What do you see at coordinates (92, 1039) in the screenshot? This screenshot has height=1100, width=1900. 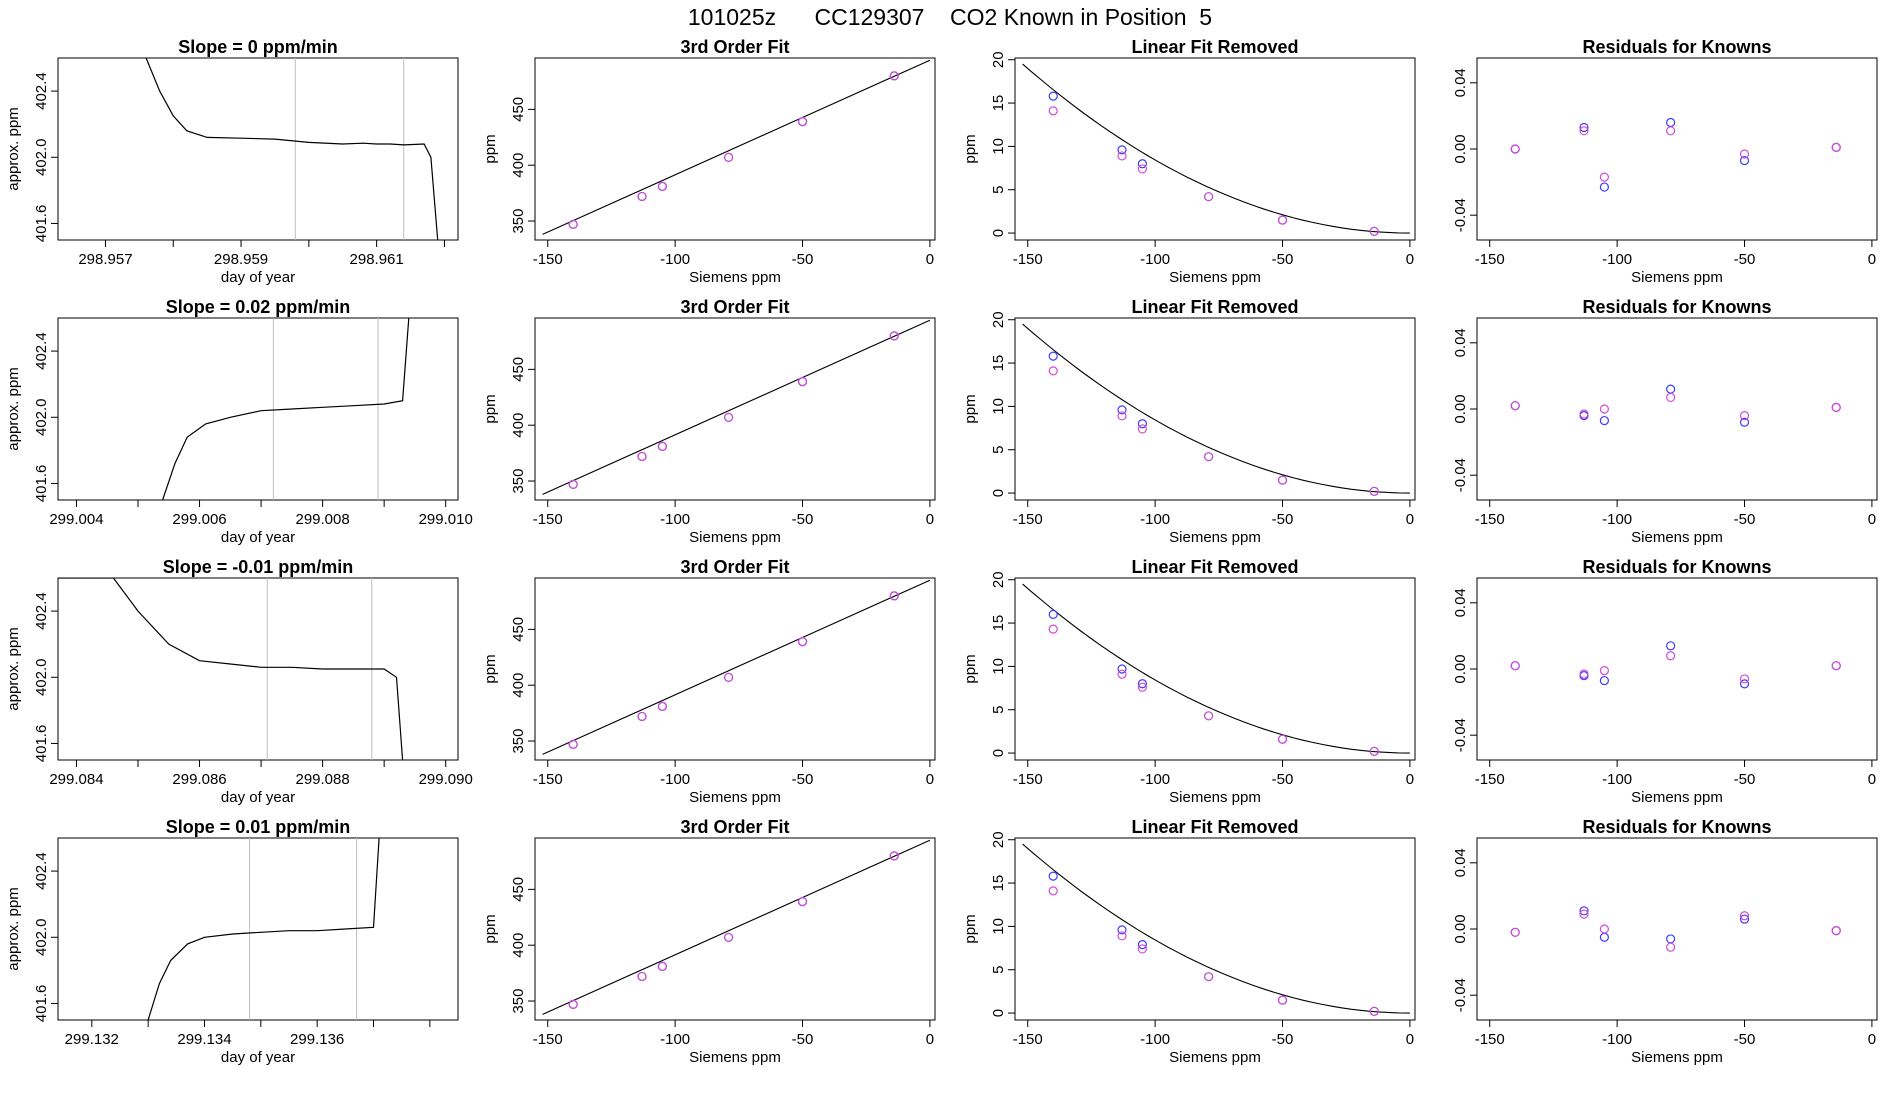 I see `x-tick-label: 299.132` at bounding box center [92, 1039].